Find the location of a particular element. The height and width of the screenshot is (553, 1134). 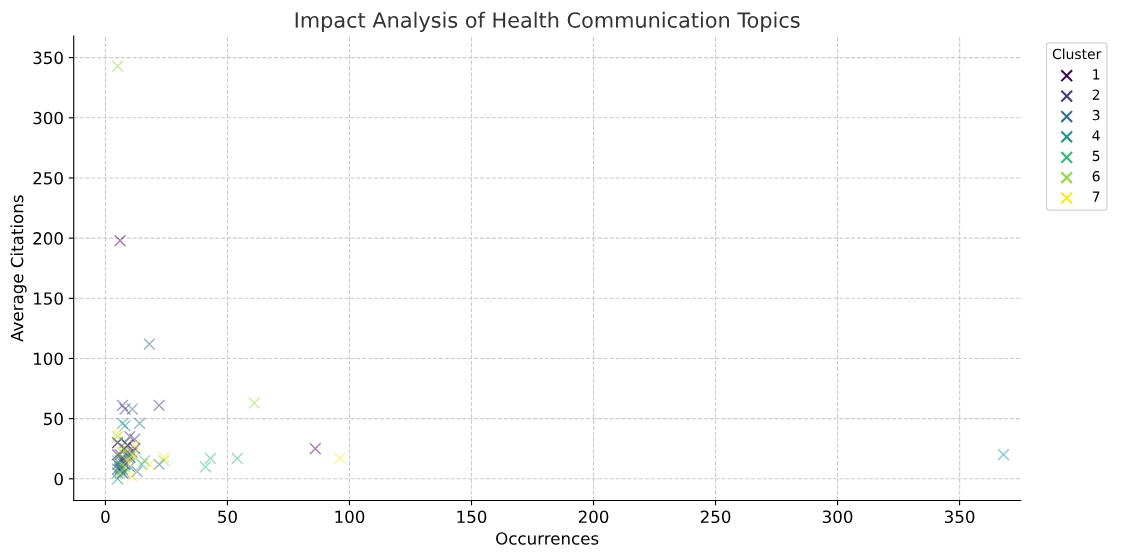

chart-title: Impact Analysis of Health Communication Topics is located at coordinates (547, 21).